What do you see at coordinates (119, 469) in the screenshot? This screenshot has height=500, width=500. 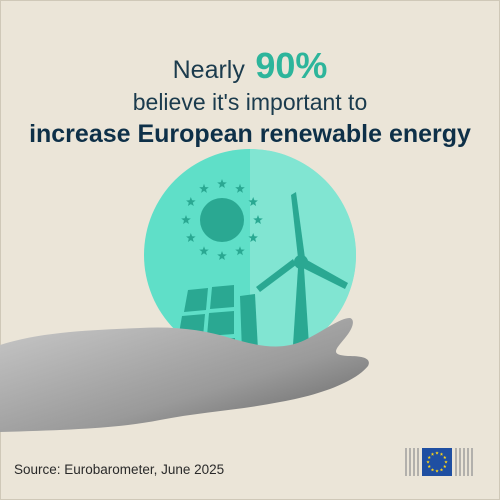 I see `source: Source: Eurobarometer, June 2025` at bounding box center [119, 469].